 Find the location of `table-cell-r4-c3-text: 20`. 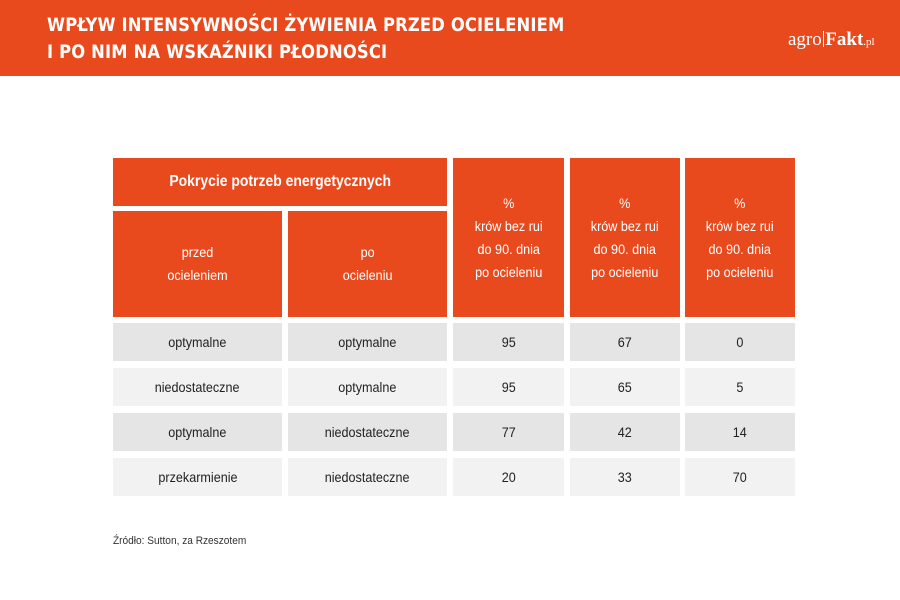

table-cell-r4-c3-text: 20 is located at coordinates (508, 477).